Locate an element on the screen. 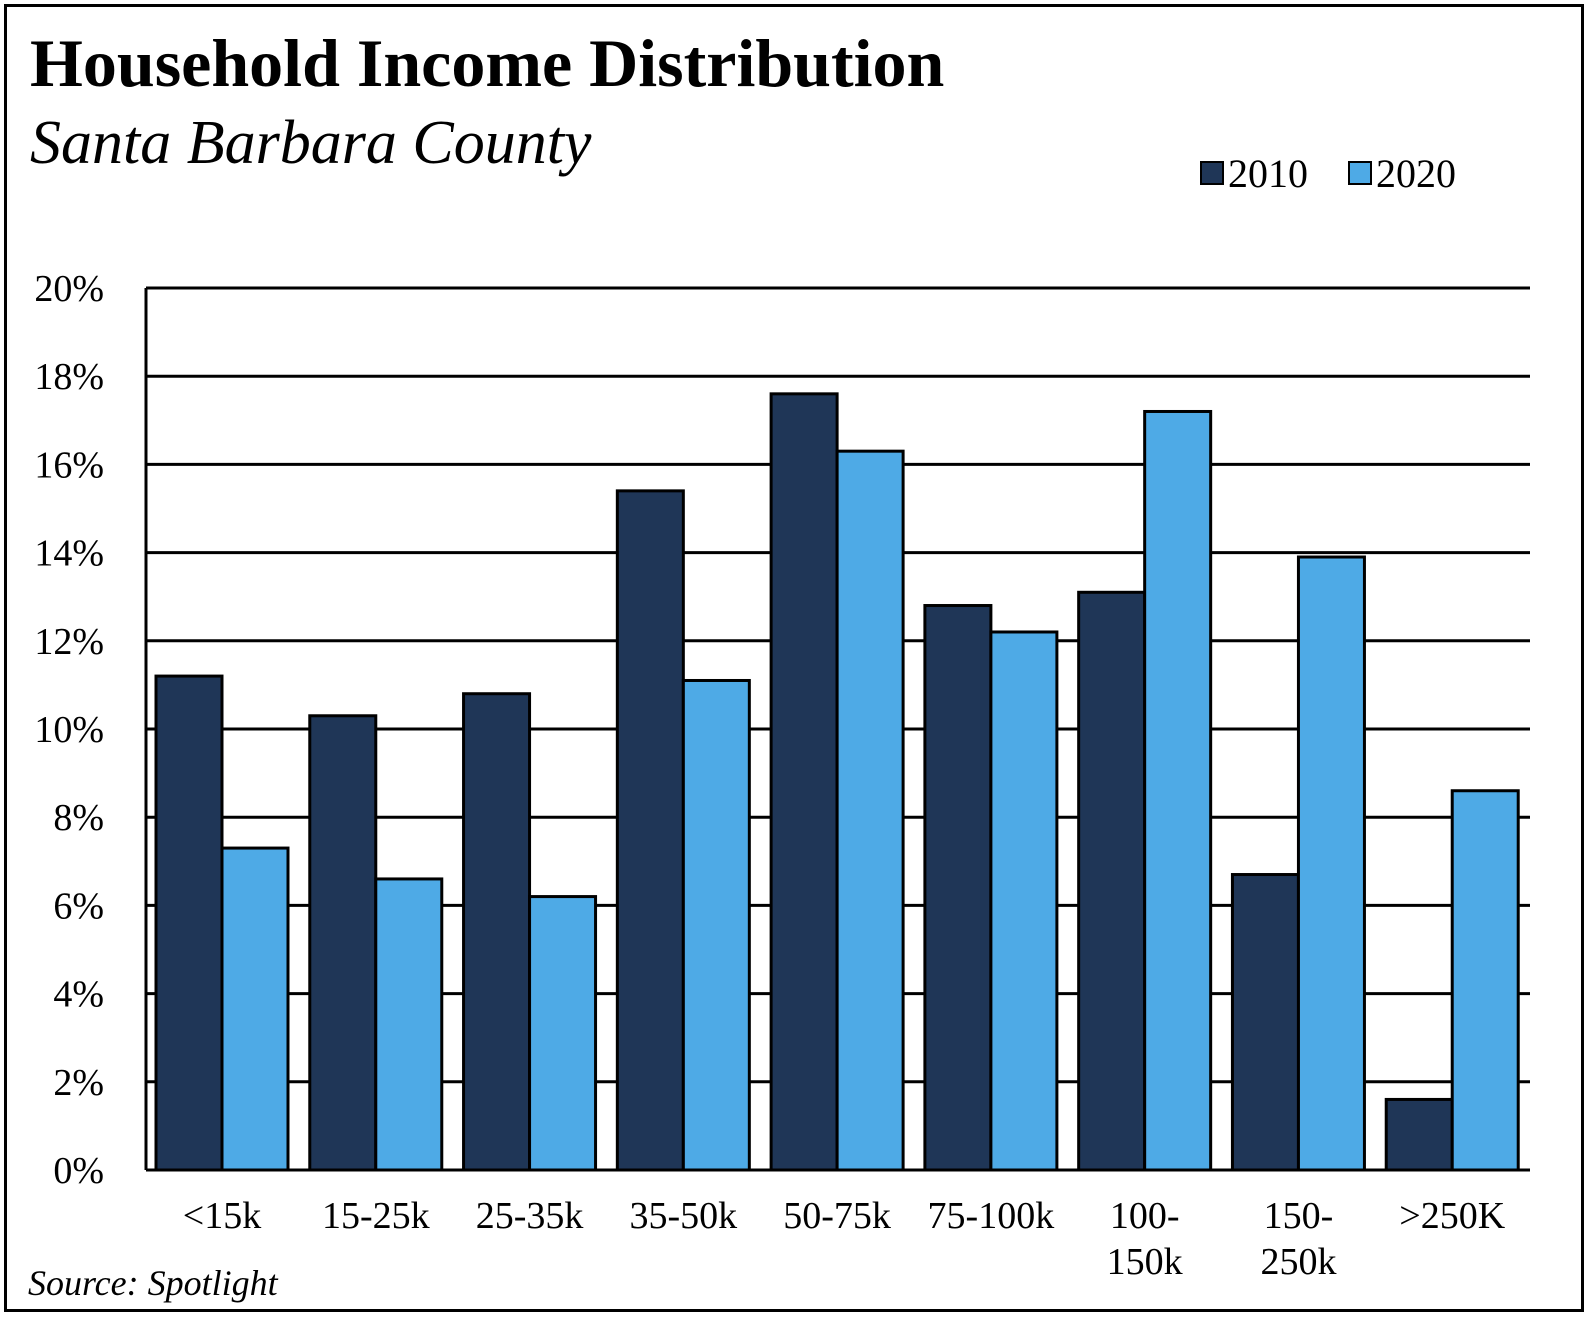  x-tick-label: 25-35k is located at coordinates (530, 1216).